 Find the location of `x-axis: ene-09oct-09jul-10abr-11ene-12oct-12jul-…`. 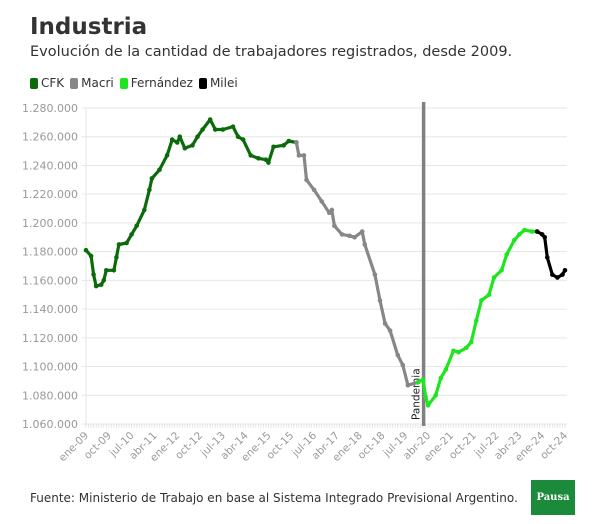

x-axis: ene-09oct-09jul-10abr-11ene-12oct-12jul-… is located at coordinates (313, 444).